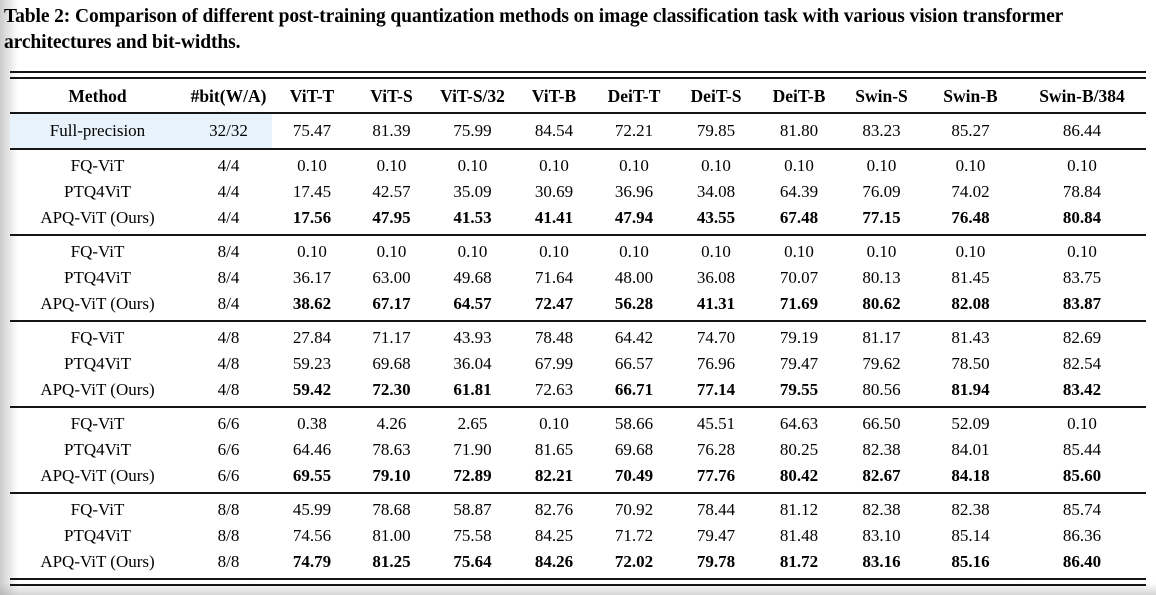 This screenshot has width=1156, height=595. Describe the element at coordinates (716, 535) in the screenshot. I see `value-cell: 79.47` at that location.